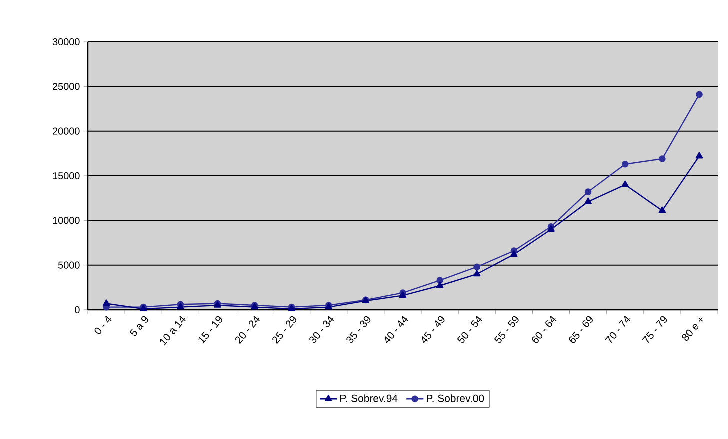 This screenshot has height=439, width=728. I want to click on x-tick-label: 75 - 79, so click(655, 330).